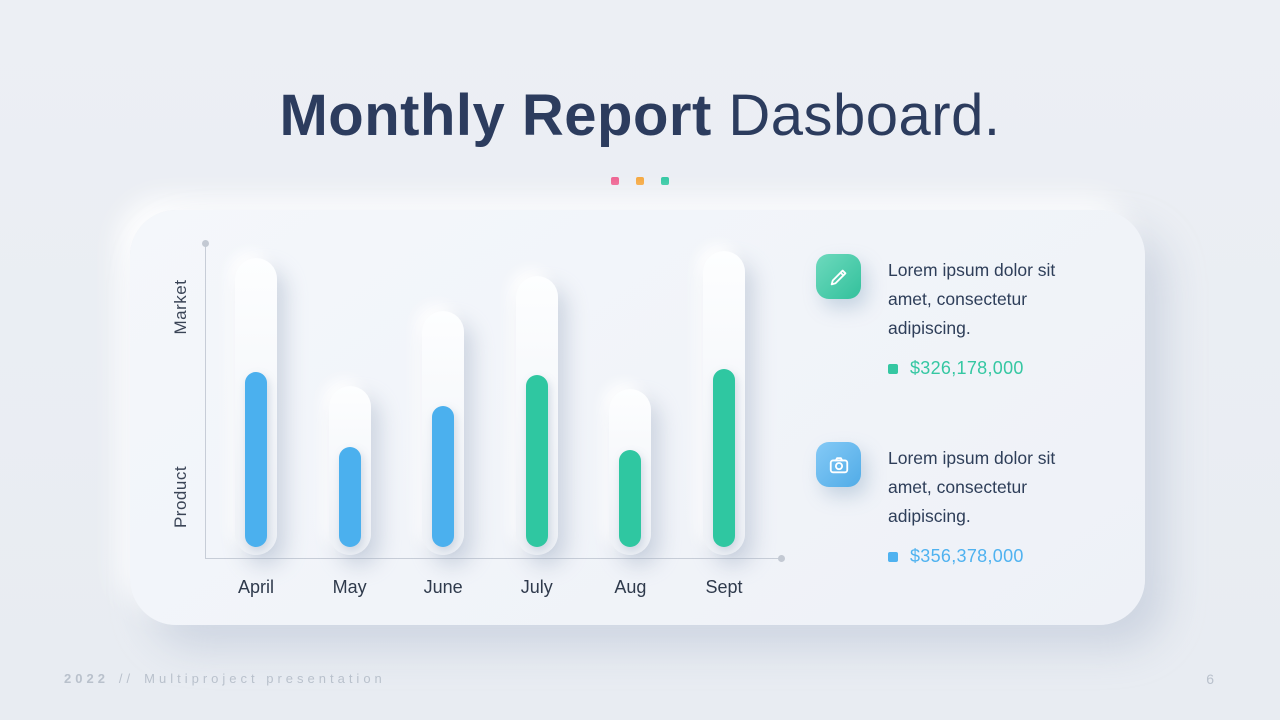 The image size is (1280, 720). I want to click on bar-slot-sept, so click(723, 401).